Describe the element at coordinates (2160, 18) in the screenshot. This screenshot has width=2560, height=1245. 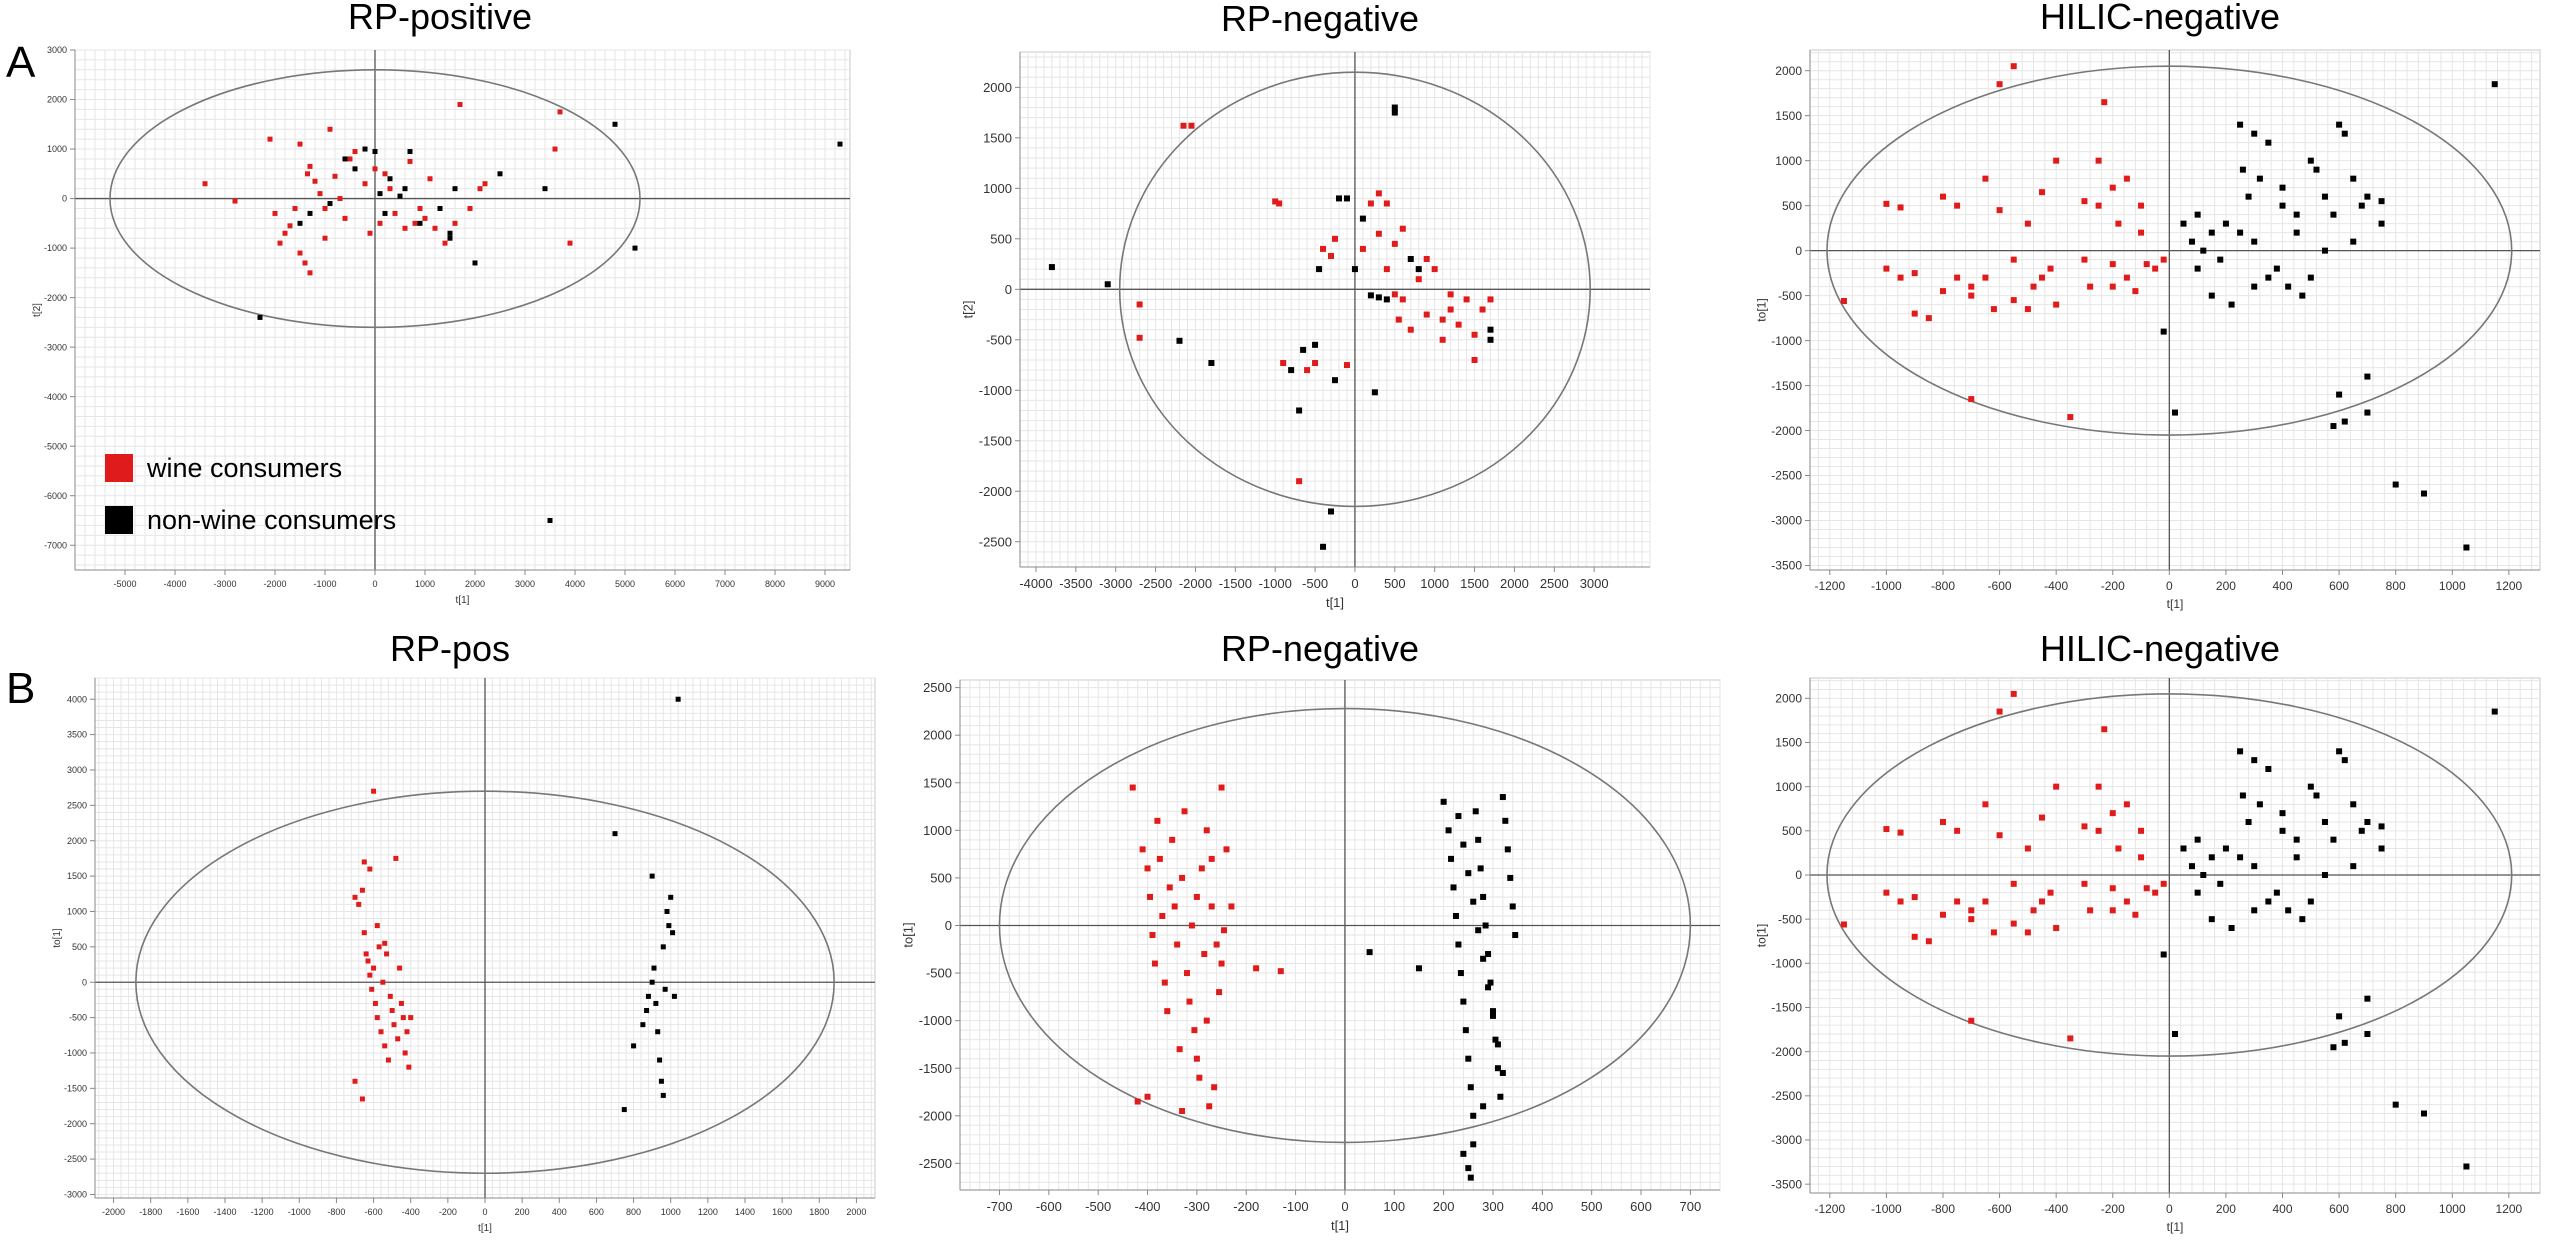
I see `chart-title: HILIC-negative` at that location.